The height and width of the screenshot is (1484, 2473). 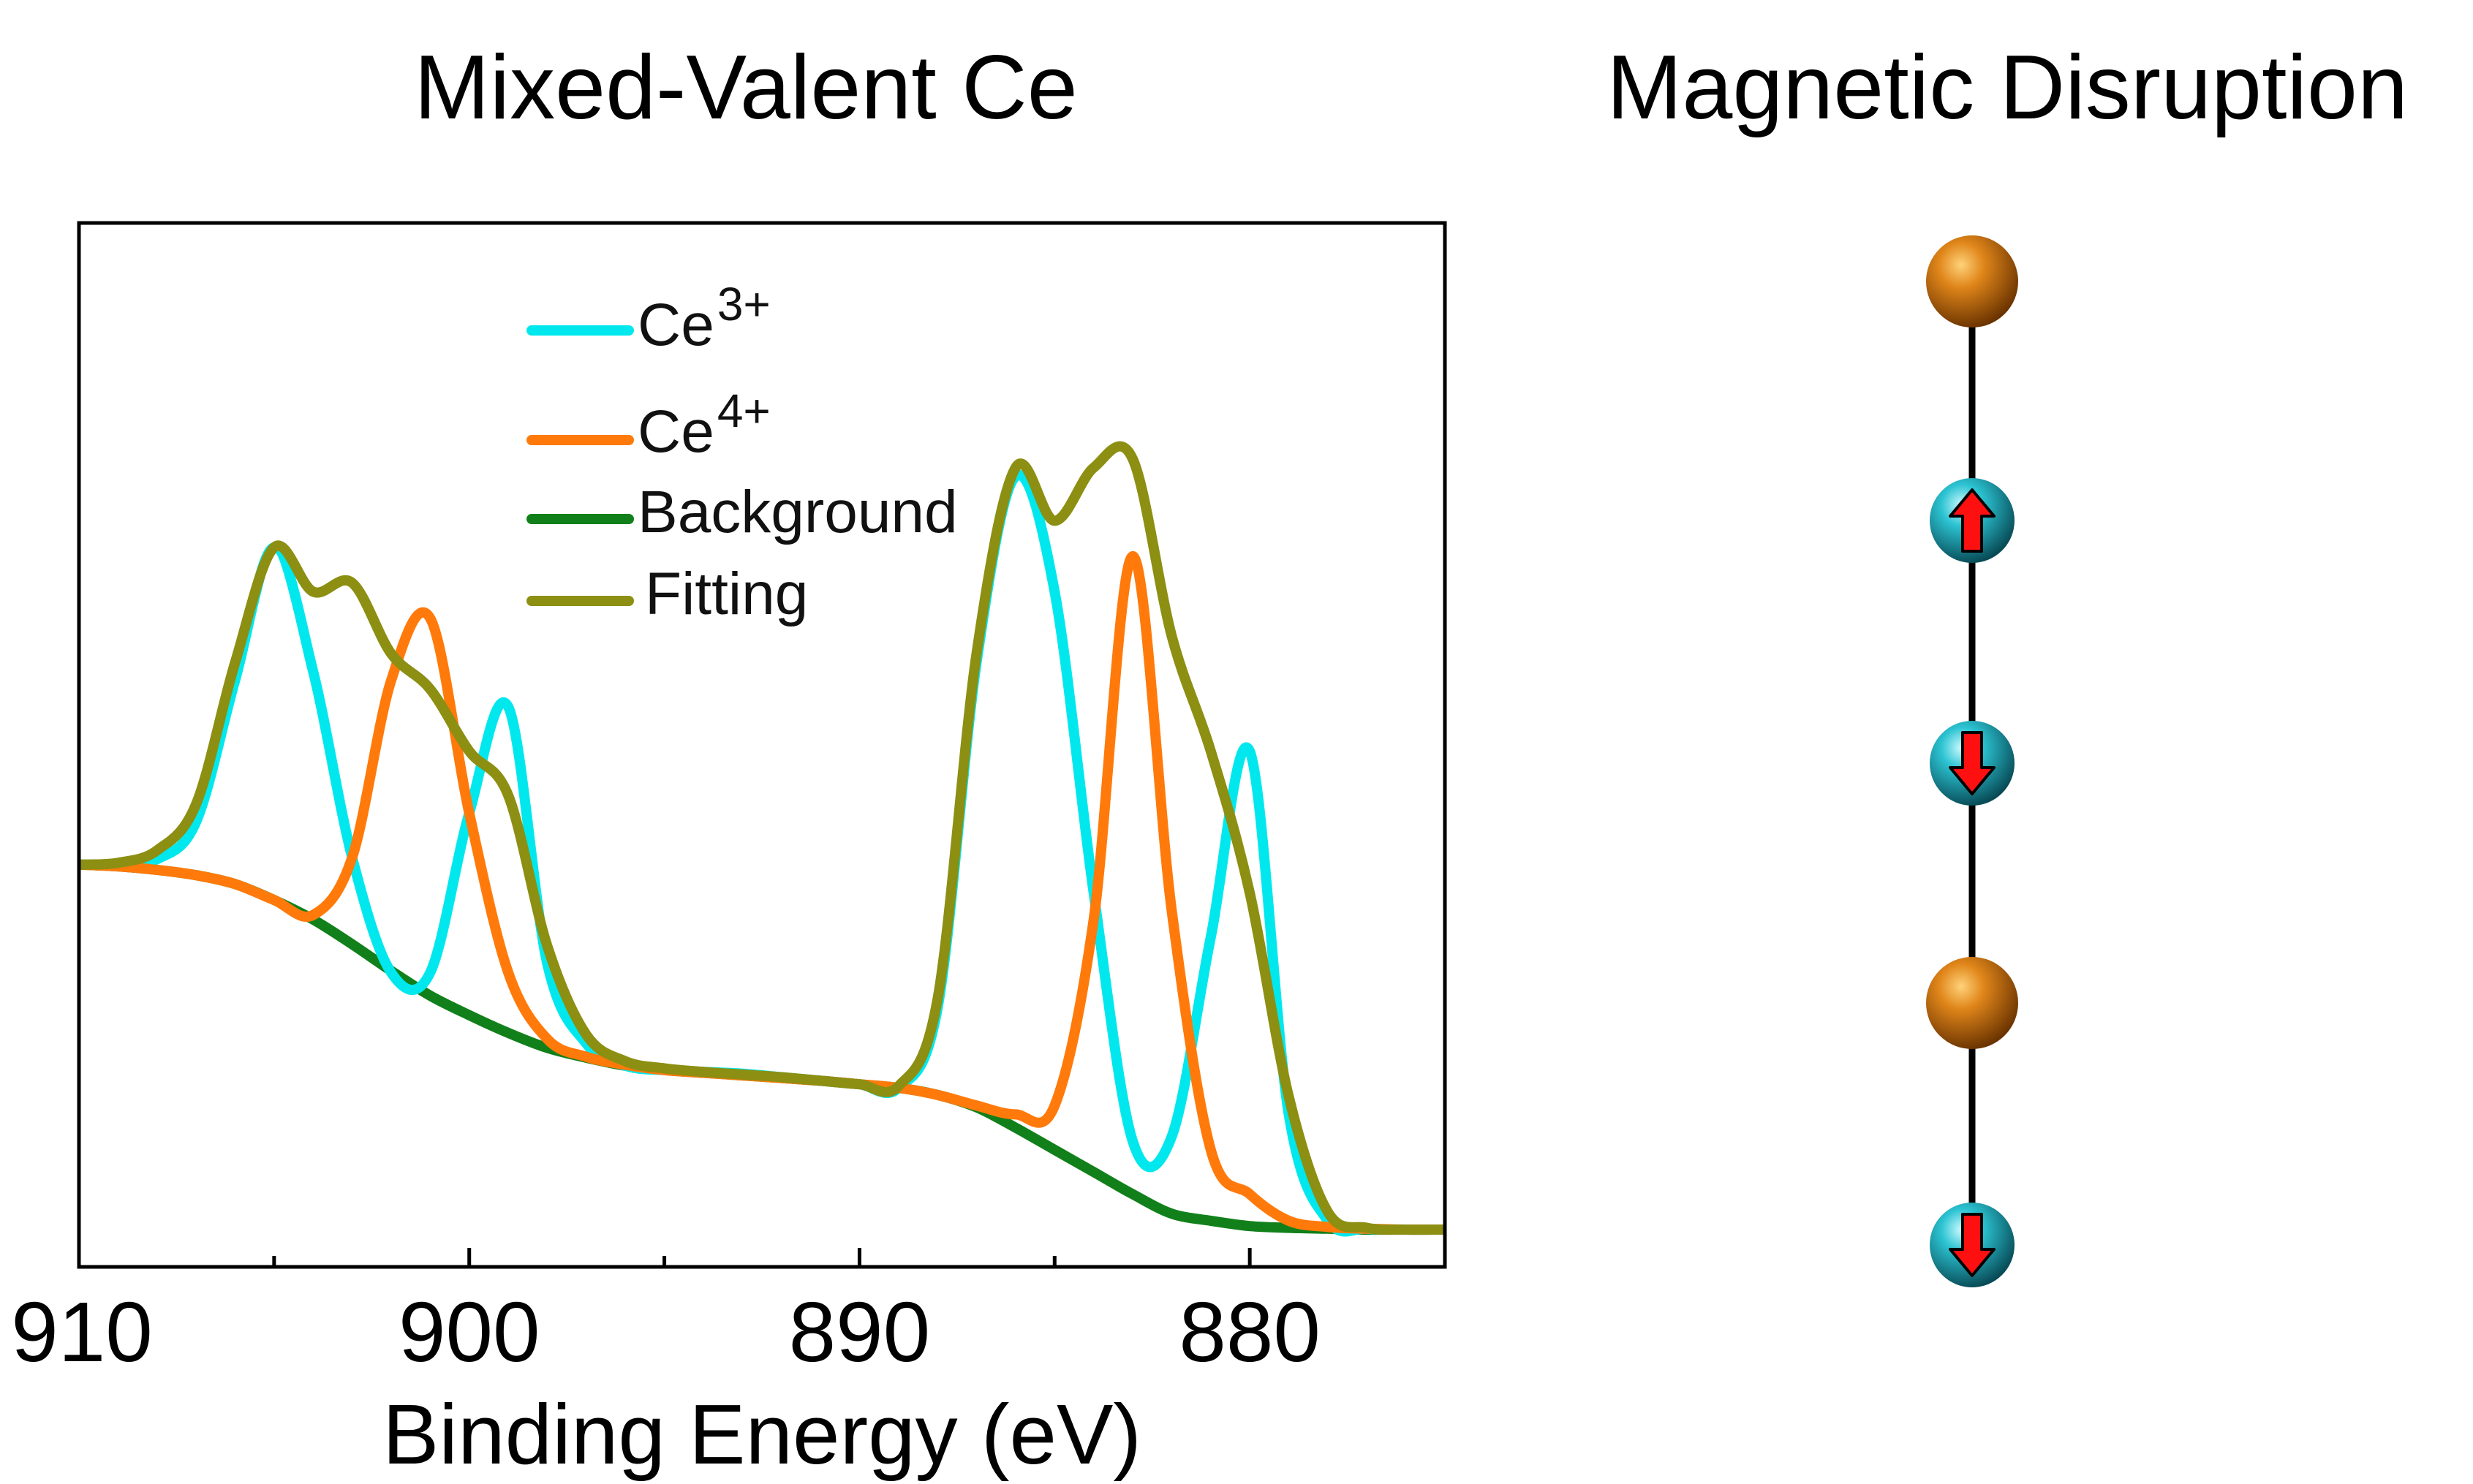 What do you see at coordinates (2007, 88) in the screenshot?
I see `right-title: Magnetic Disruption` at bounding box center [2007, 88].